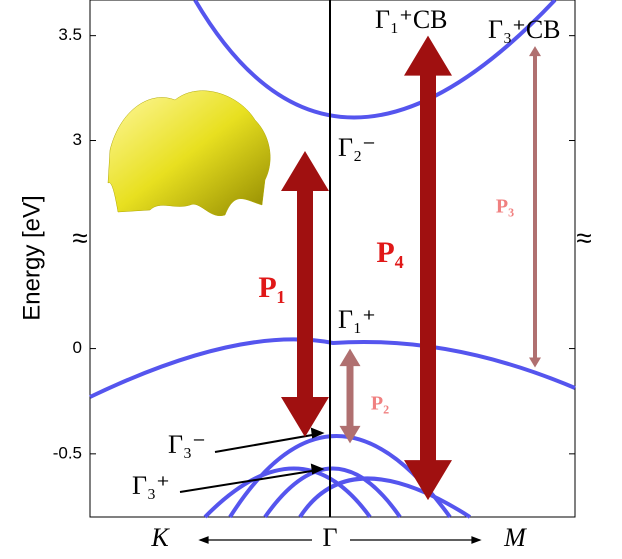 Image resolution: width=622 pixels, height=559 pixels. I want to click on annotation: Γ₁⁺CB, so click(411, 19).